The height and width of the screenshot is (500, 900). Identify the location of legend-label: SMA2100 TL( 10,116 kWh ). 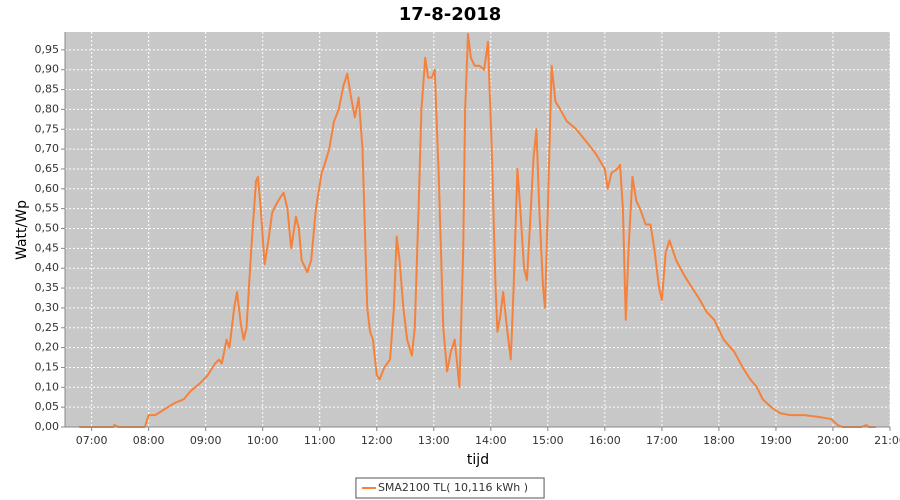
(453, 487).